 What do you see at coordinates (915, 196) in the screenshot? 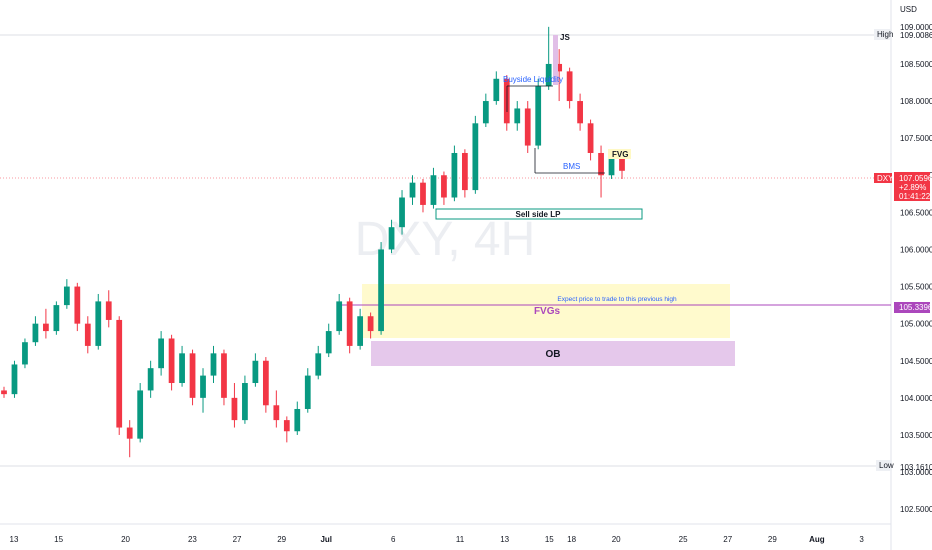
I see `svg-text: 01:41:22` at bounding box center [915, 196].